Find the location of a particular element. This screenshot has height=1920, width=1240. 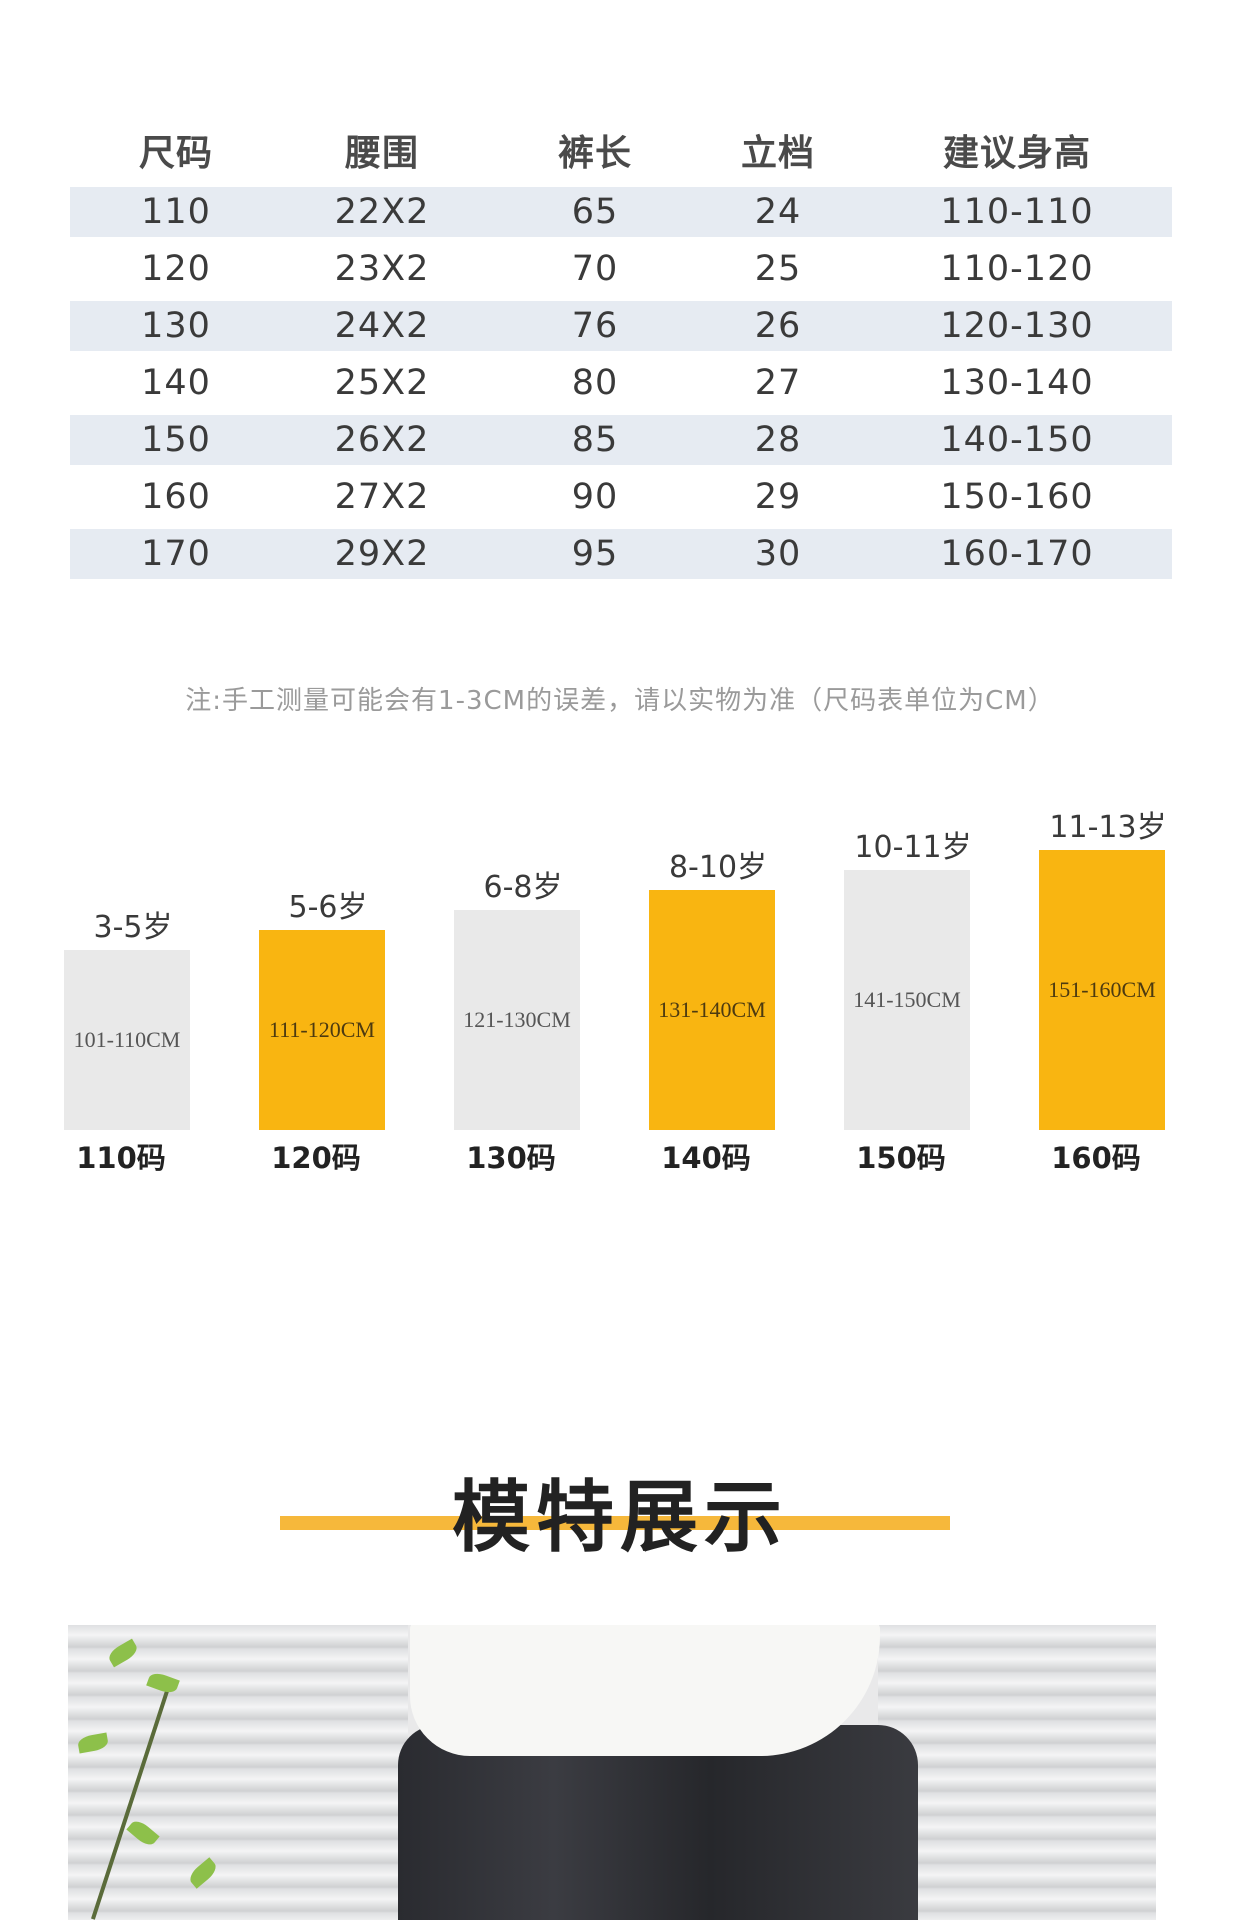

cell-size: 110 is located at coordinates (176, 212).